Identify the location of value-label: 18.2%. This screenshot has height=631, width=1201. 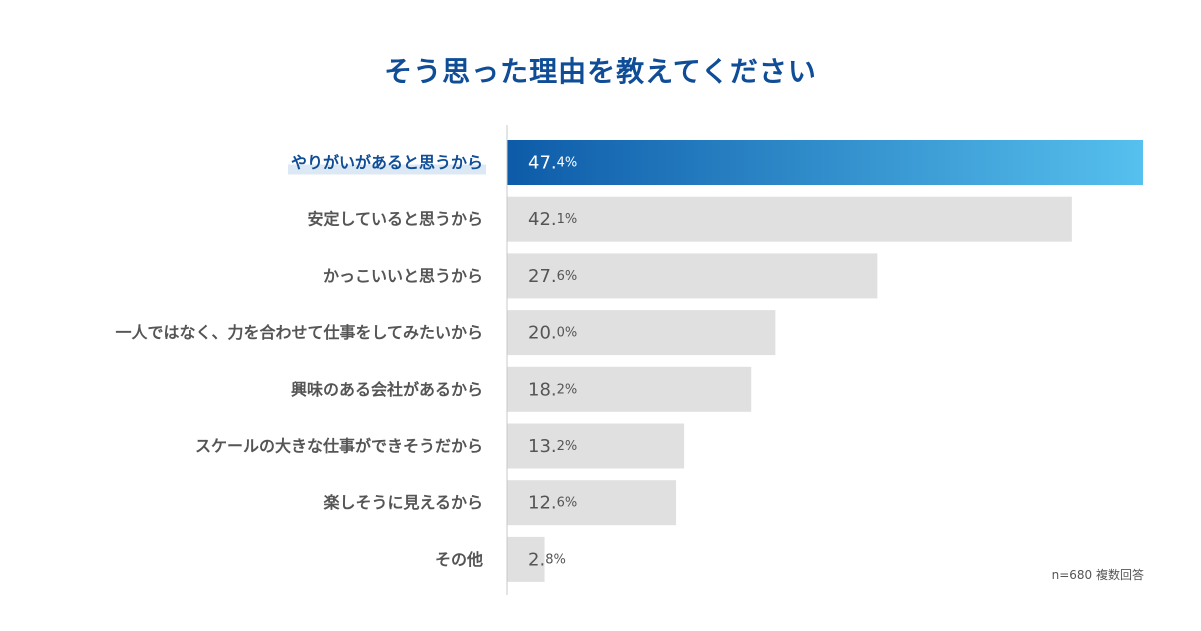
(552, 389).